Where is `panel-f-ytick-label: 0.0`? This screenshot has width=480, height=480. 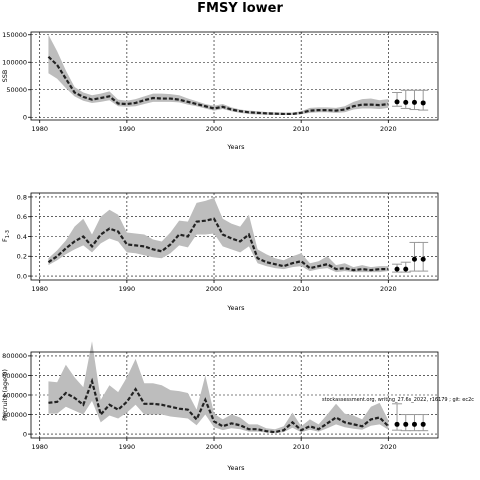 panel-f-ytick-label: 0.0 is located at coordinates (22, 276).